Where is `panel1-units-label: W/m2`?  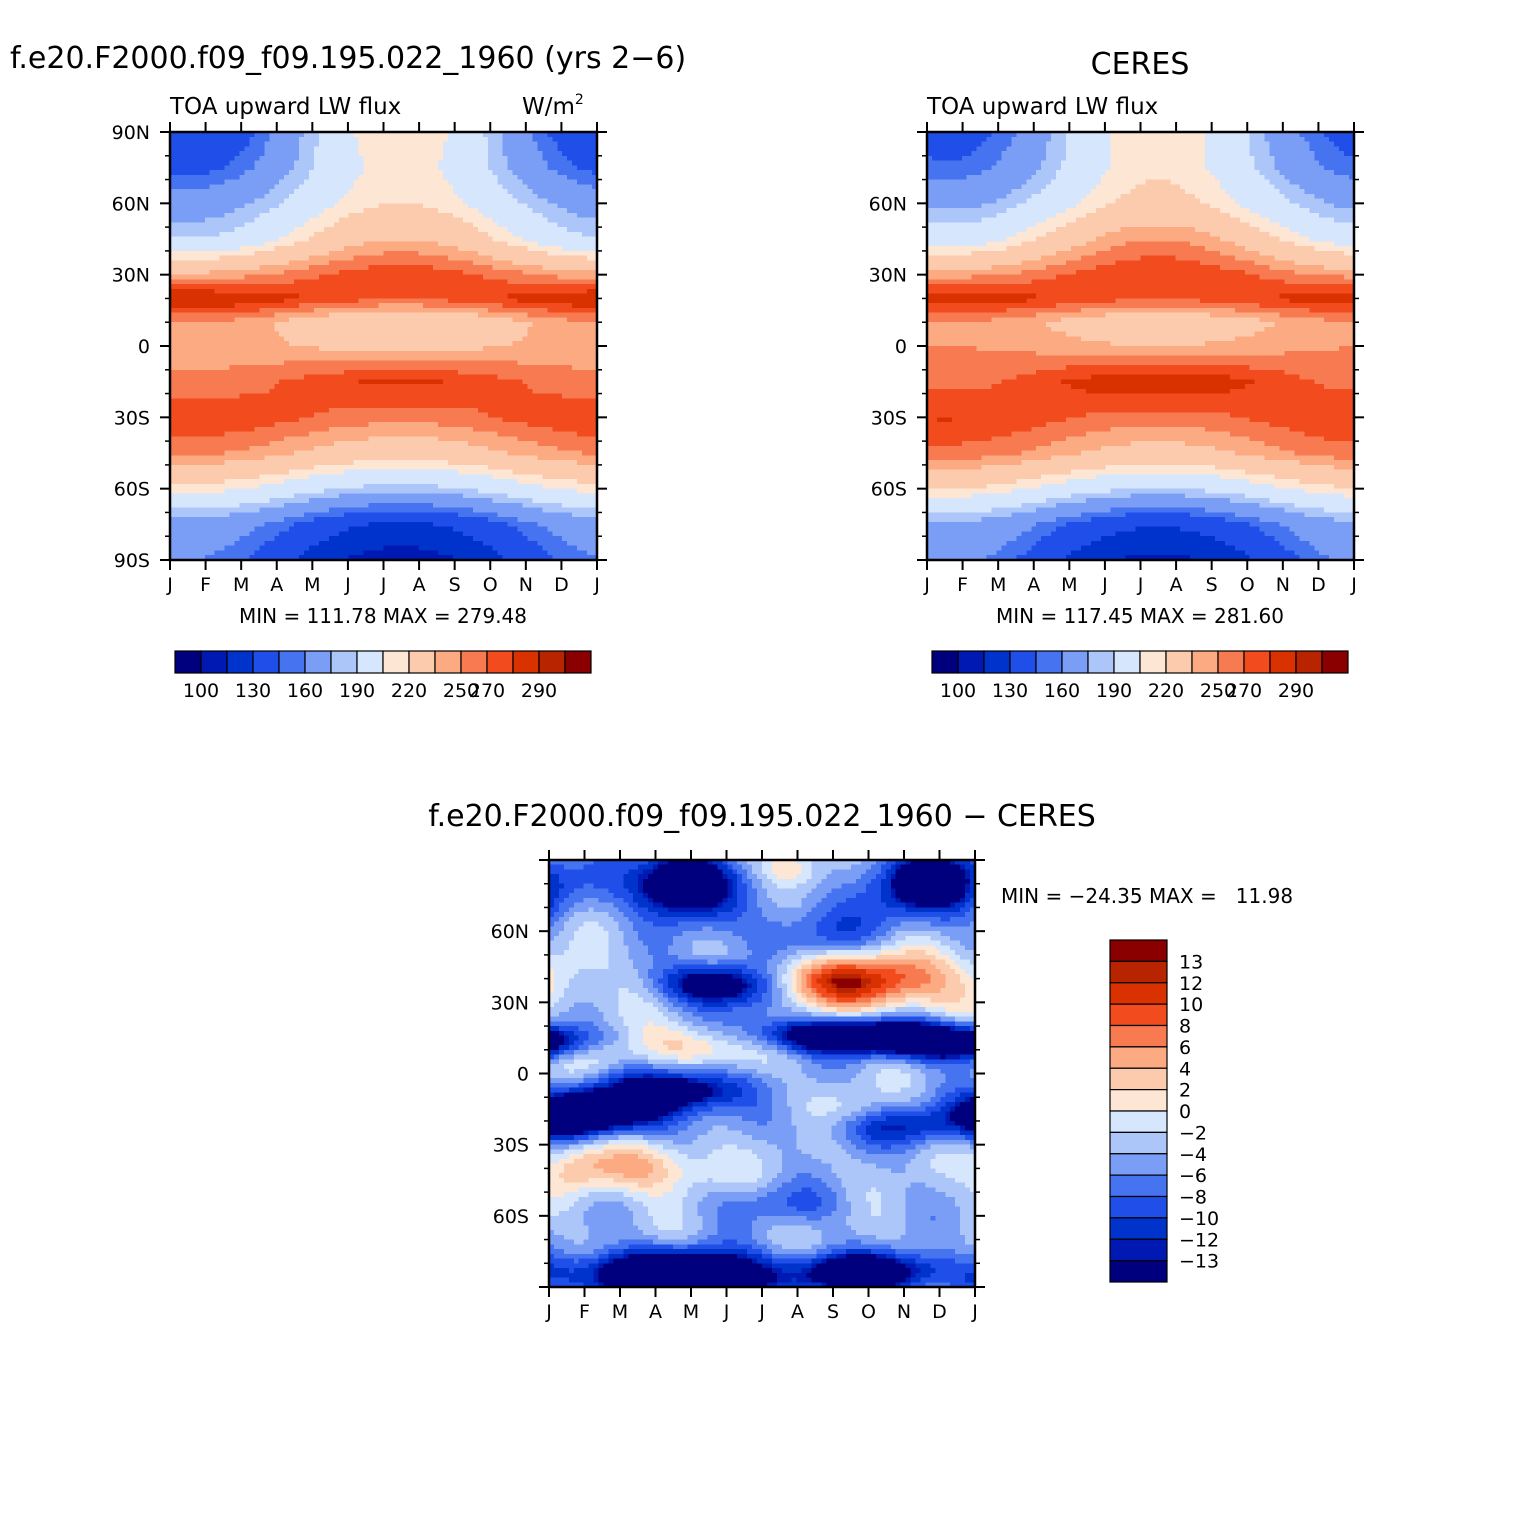
panel1-units-label: W/m2 is located at coordinates (553, 106).